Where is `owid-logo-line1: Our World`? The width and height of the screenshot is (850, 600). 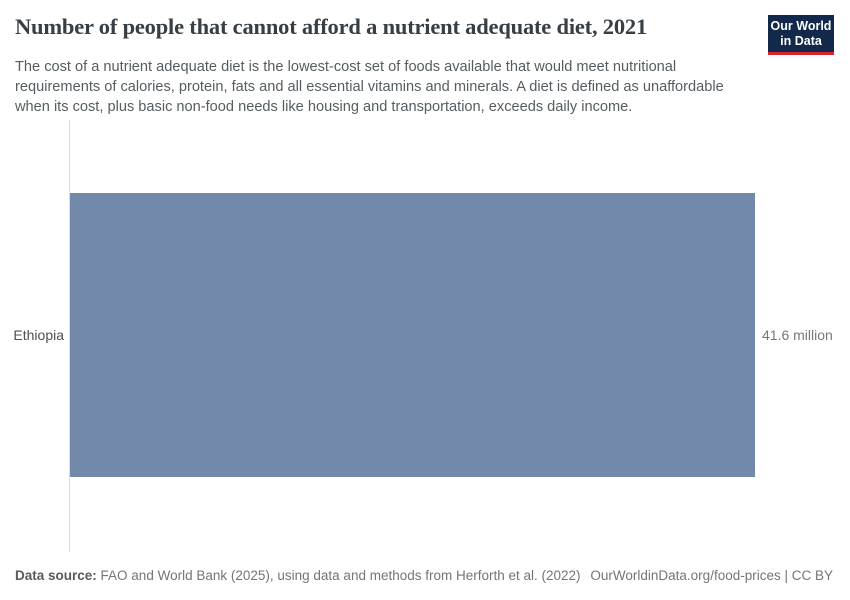
owid-logo-line1: Our World is located at coordinates (801, 25).